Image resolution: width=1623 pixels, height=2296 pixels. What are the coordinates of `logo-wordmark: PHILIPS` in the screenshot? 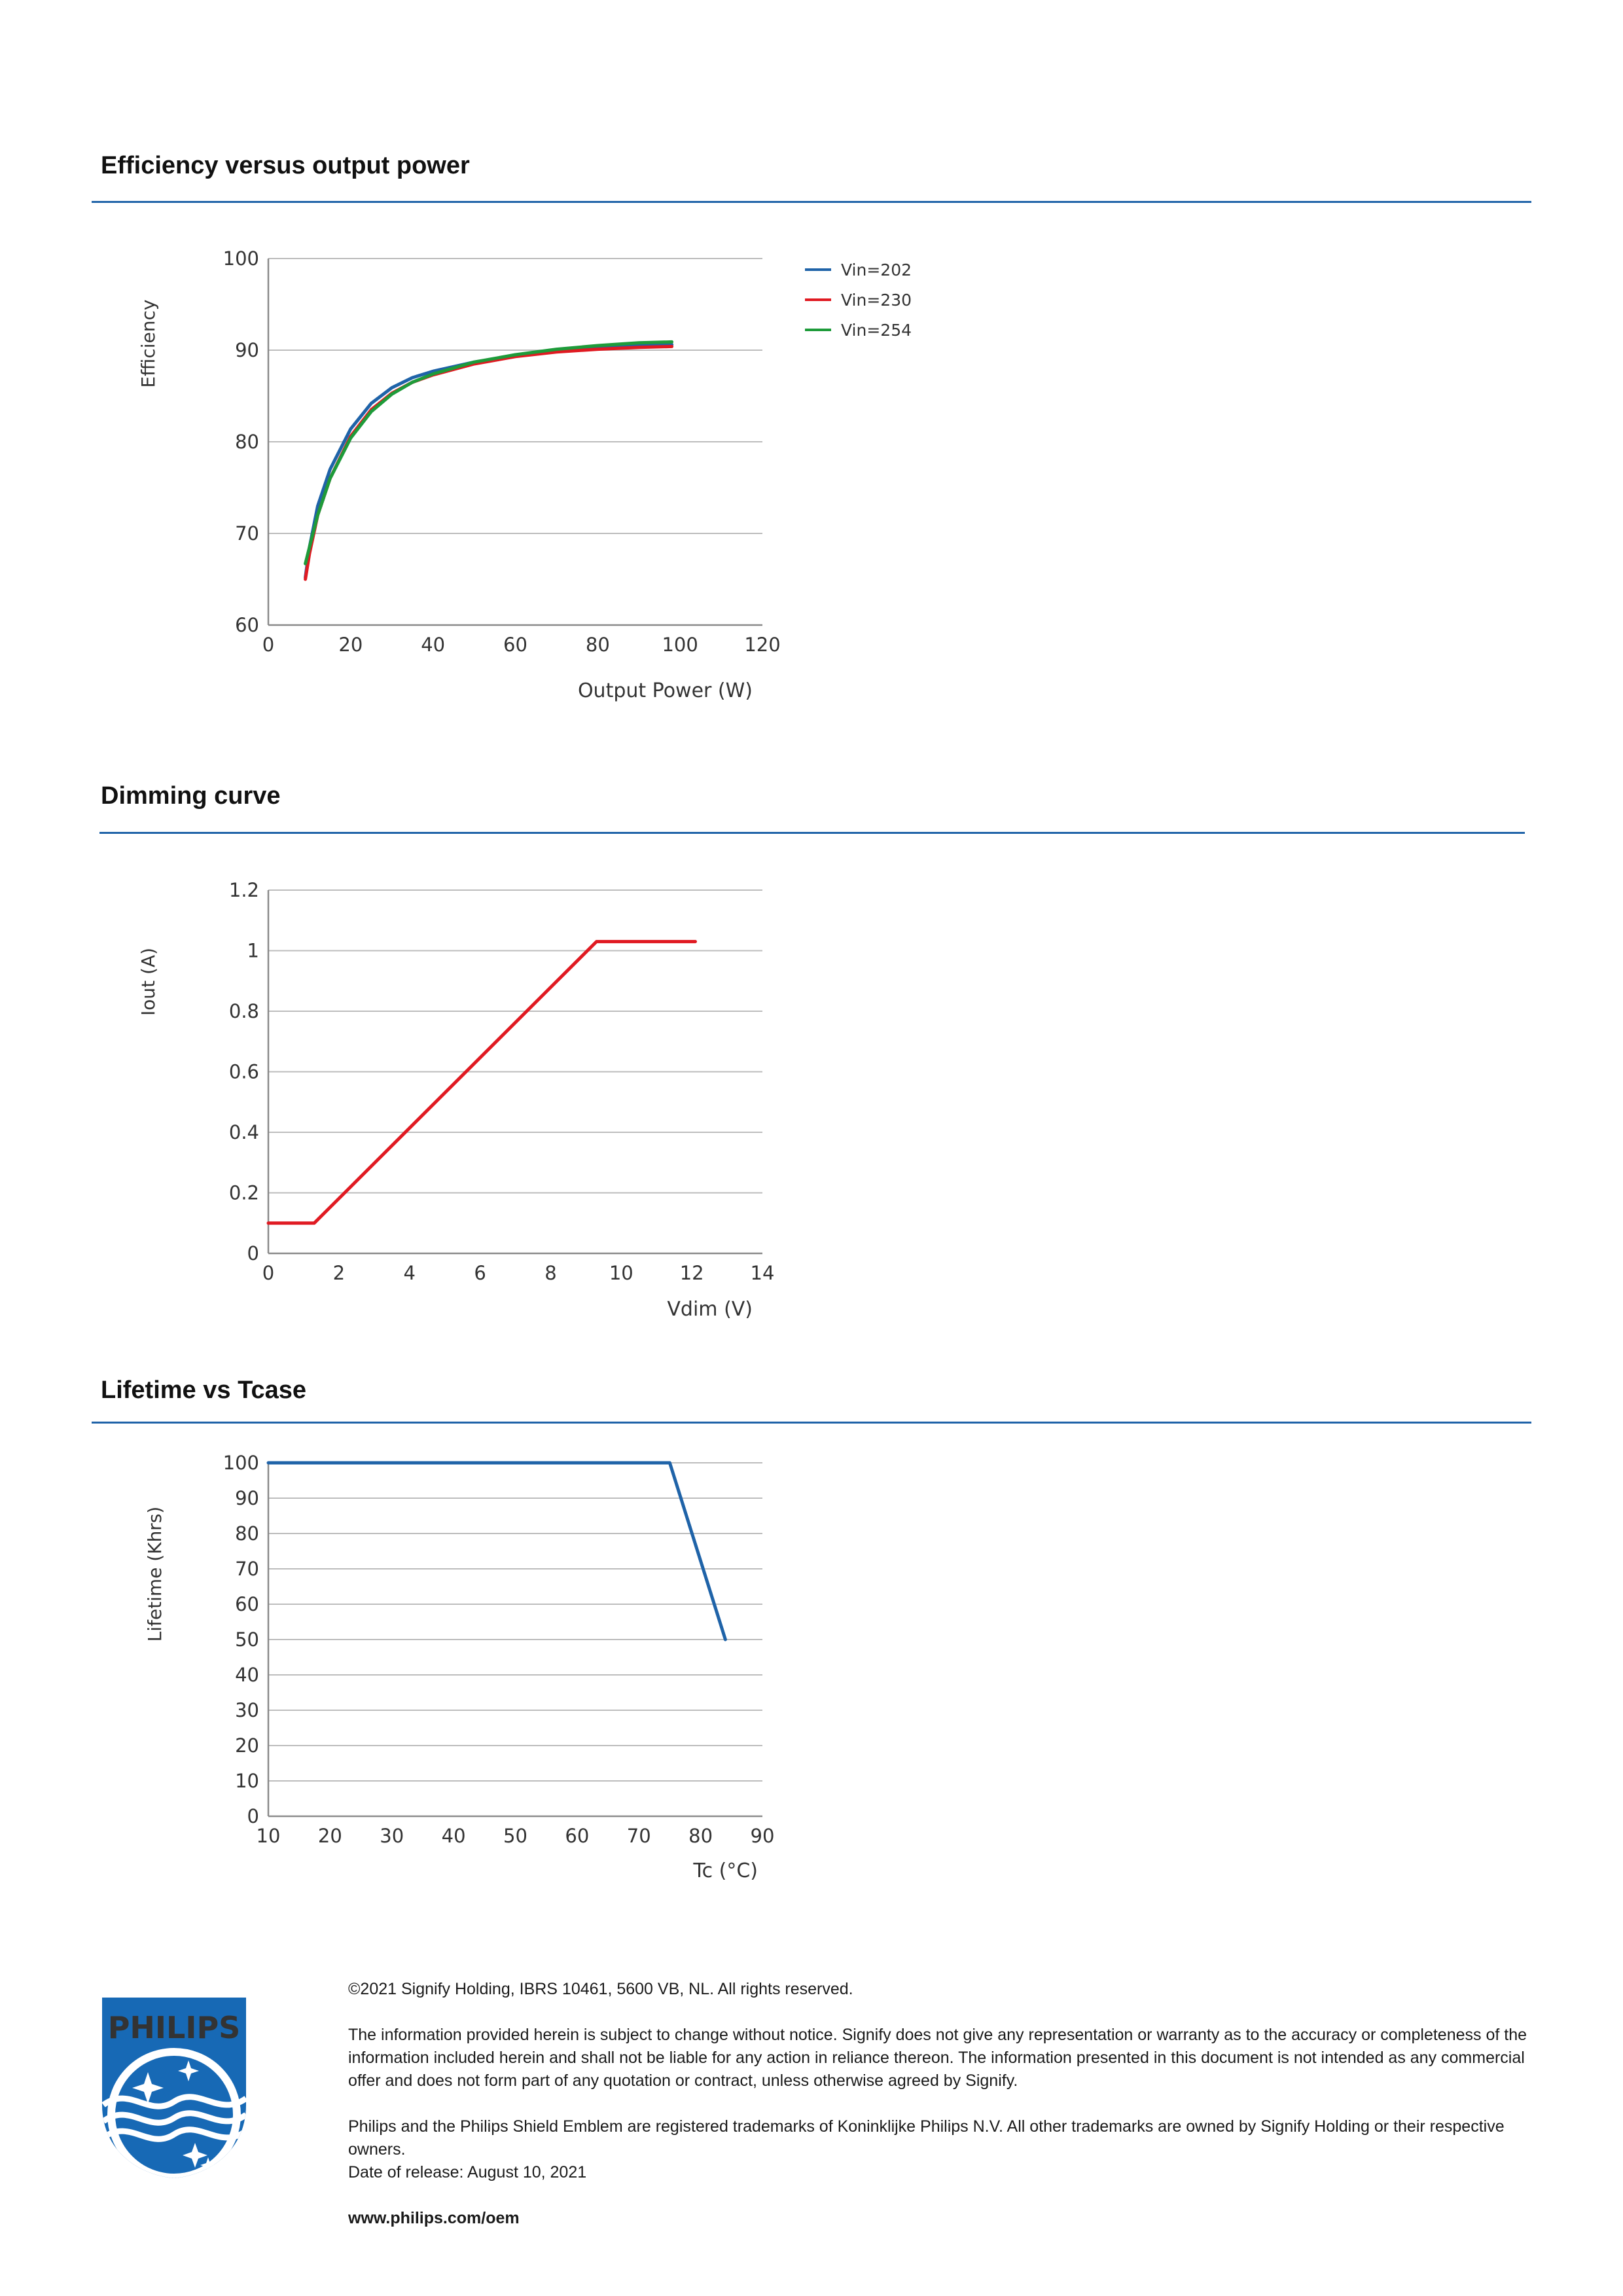 It's located at (174, 2027).